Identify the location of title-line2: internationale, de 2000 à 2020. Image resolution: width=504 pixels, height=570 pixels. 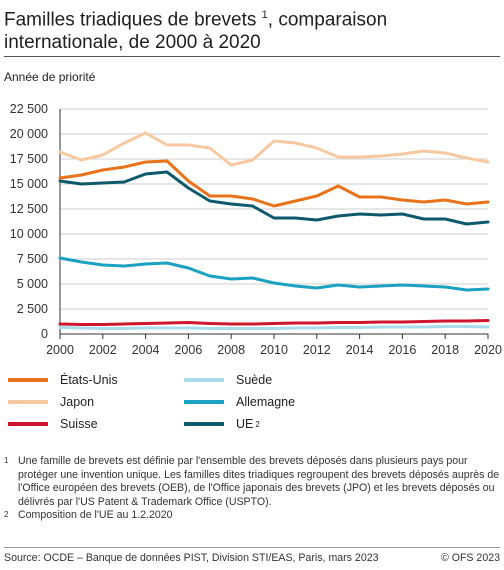
(132, 43).